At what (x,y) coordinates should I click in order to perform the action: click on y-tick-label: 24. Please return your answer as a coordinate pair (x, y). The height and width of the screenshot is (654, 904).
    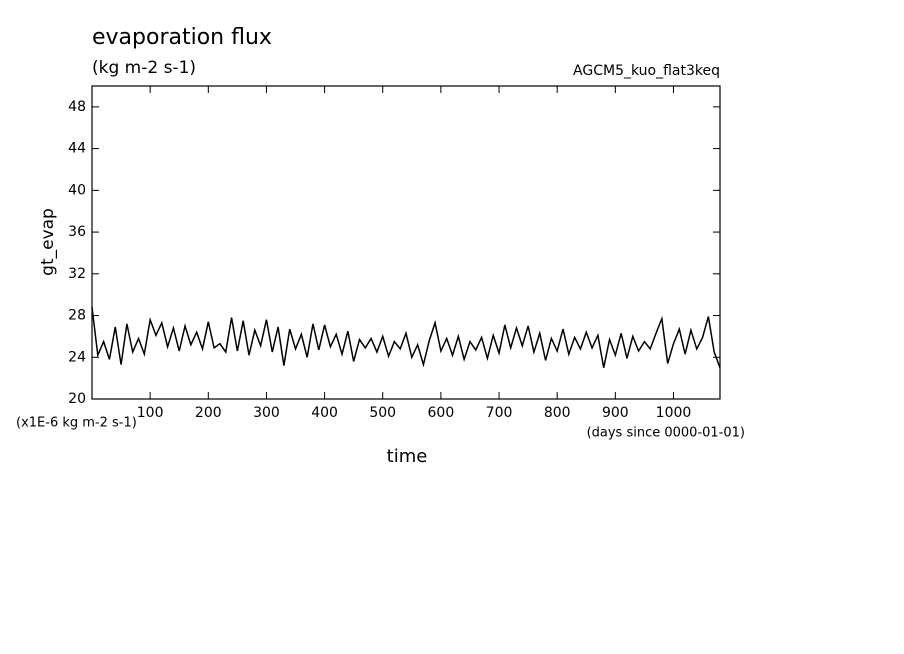
    Looking at the image, I should click on (77, 357).